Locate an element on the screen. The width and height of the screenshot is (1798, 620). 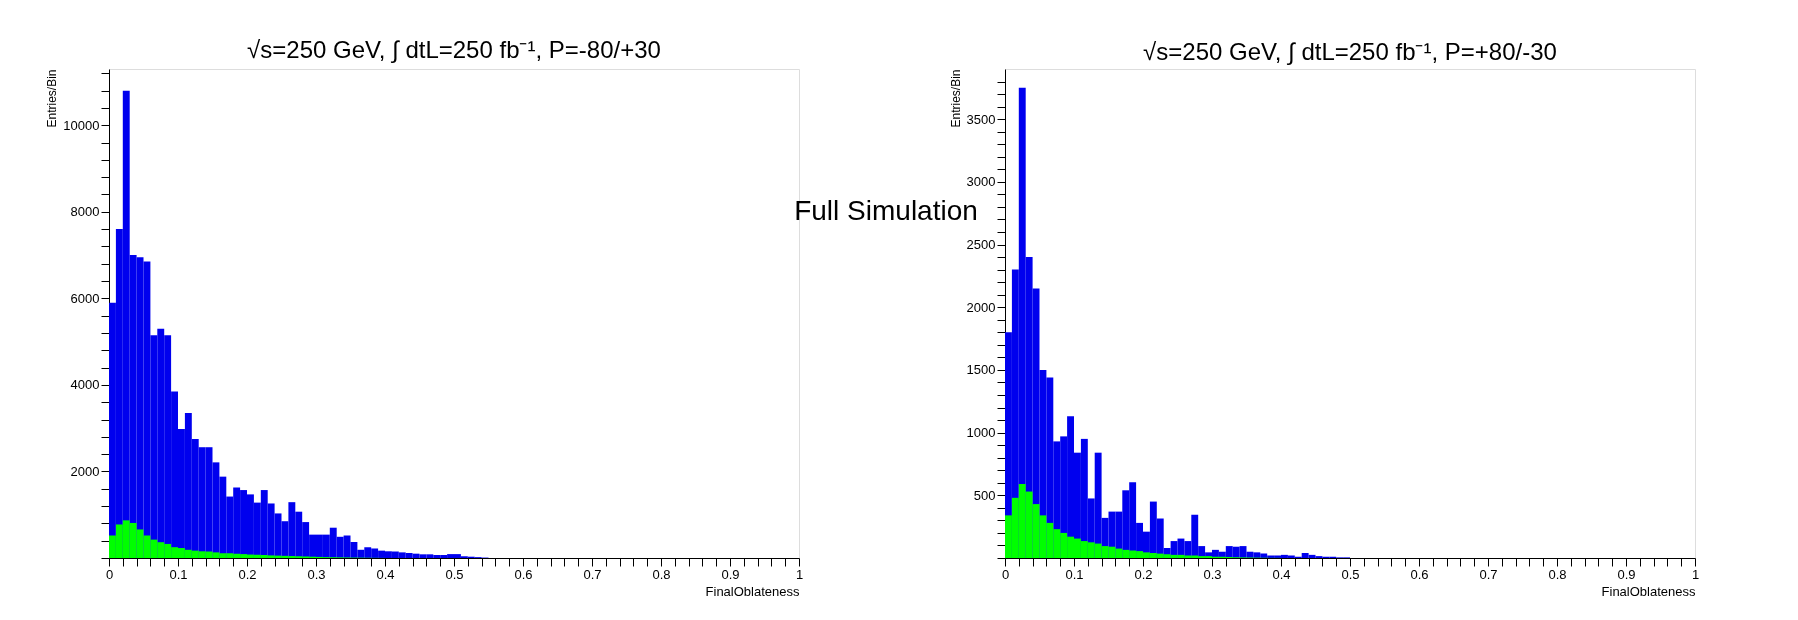
y-tick-label: 10000 is located at coordinates (81, 125).